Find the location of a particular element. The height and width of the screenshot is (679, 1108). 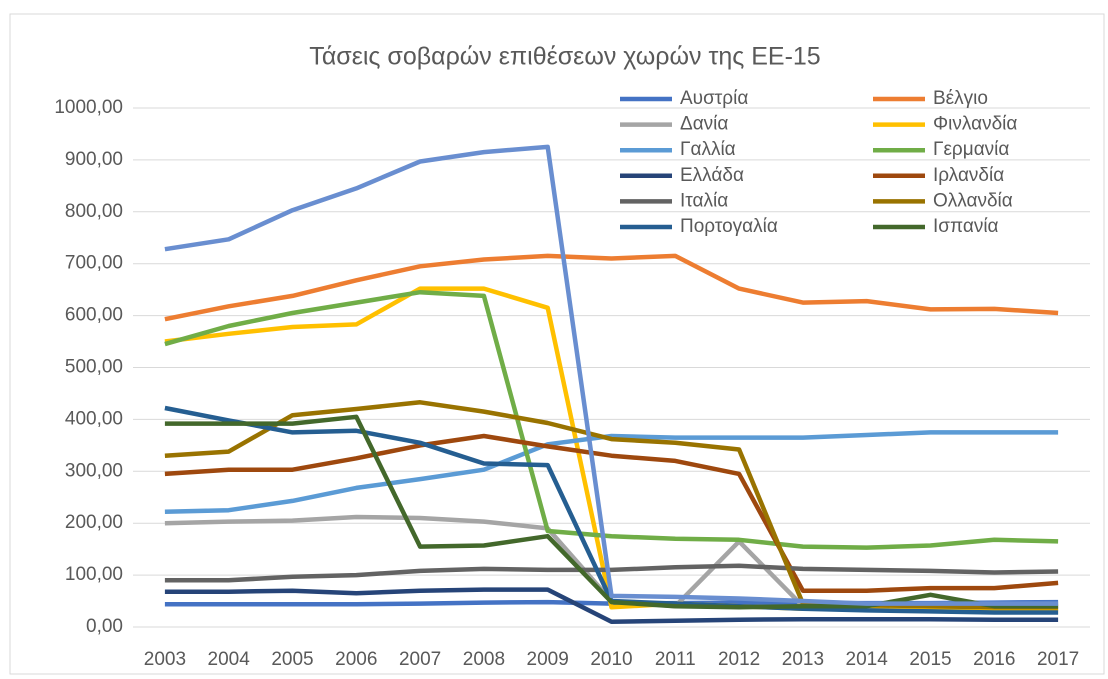

x-tick-label: 2016 is located at coordinates (994, 659).